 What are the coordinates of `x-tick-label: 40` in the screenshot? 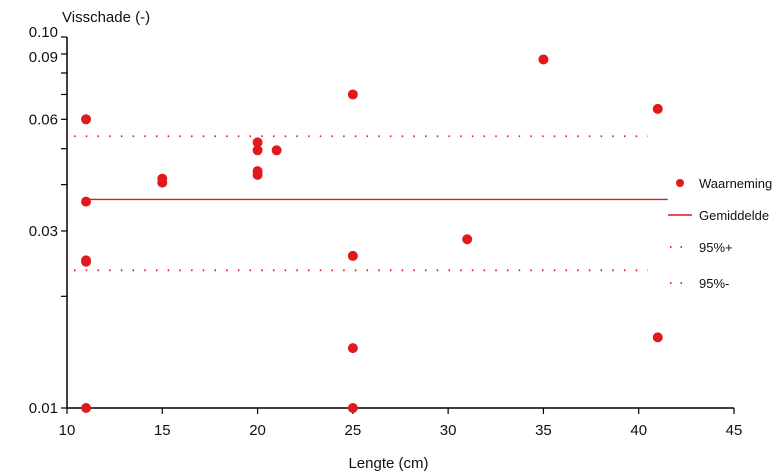 It's located at (638, 430).